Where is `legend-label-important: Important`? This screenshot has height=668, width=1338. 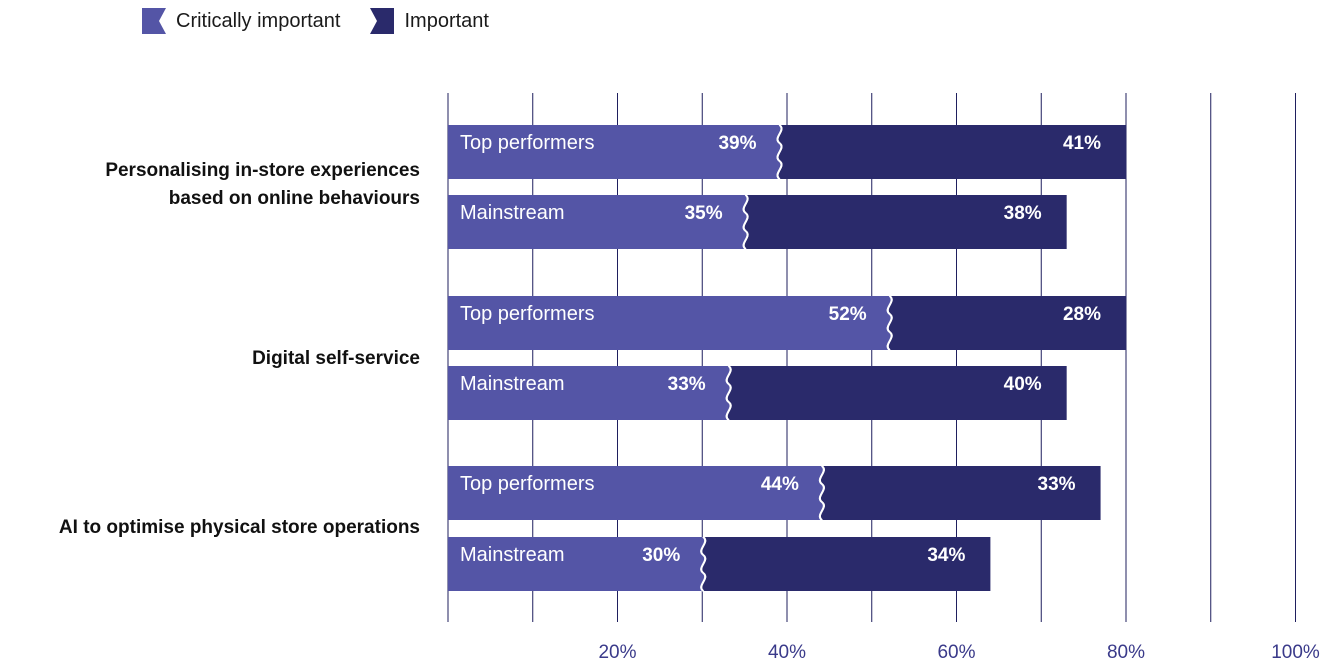
legend-label-important: Important is located at coordinates (446, 20).